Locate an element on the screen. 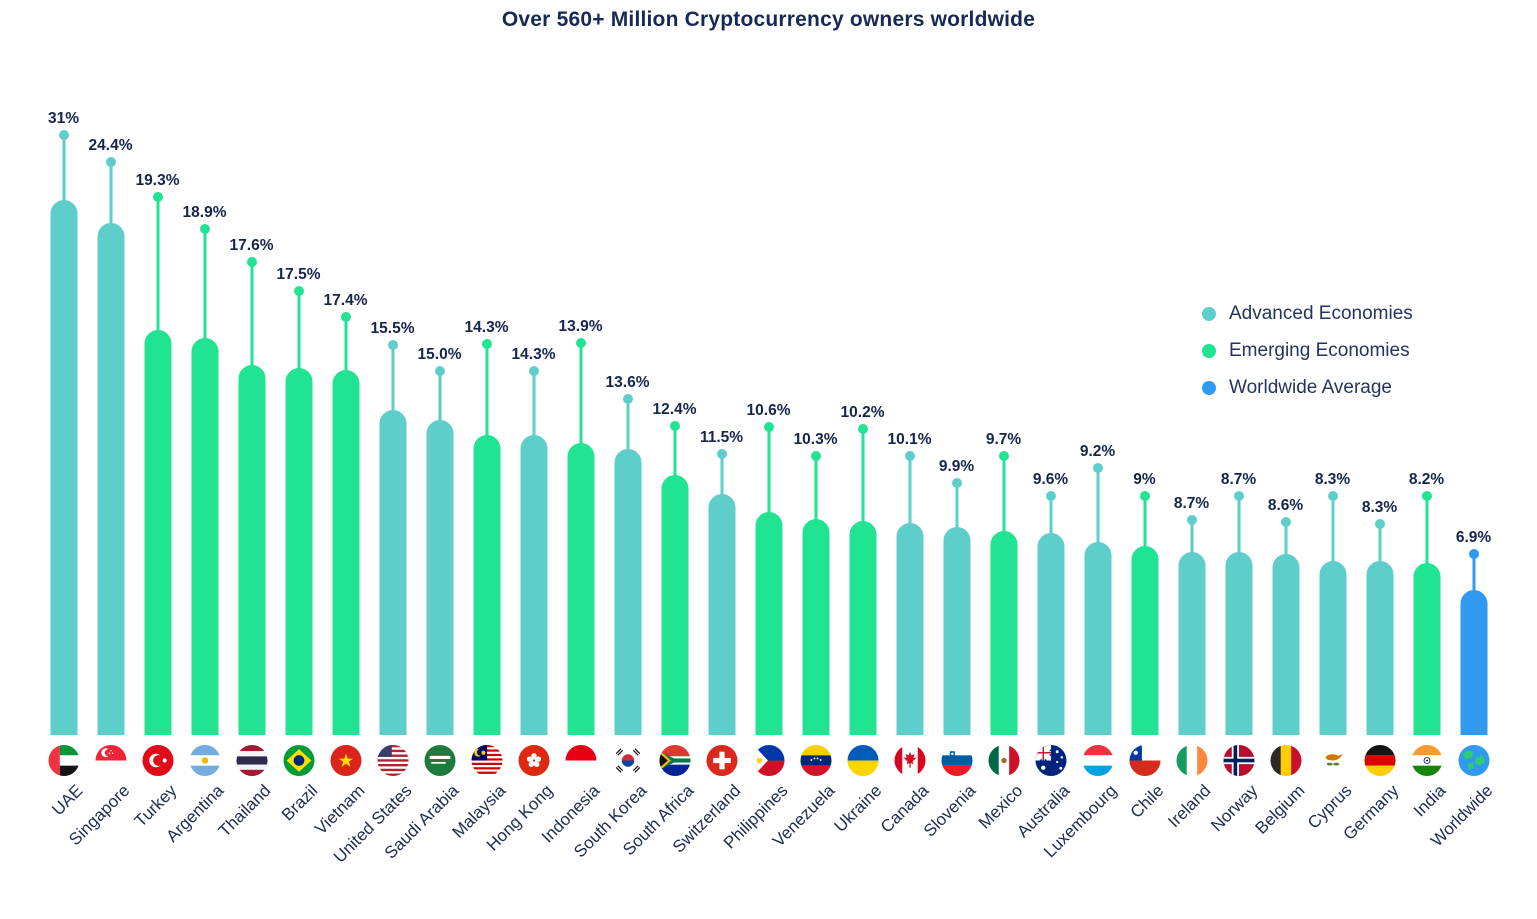 This screenshot has width=1537, height=919. bar-column: 8.3% Cyprus is located at coordinates (1329, 416).